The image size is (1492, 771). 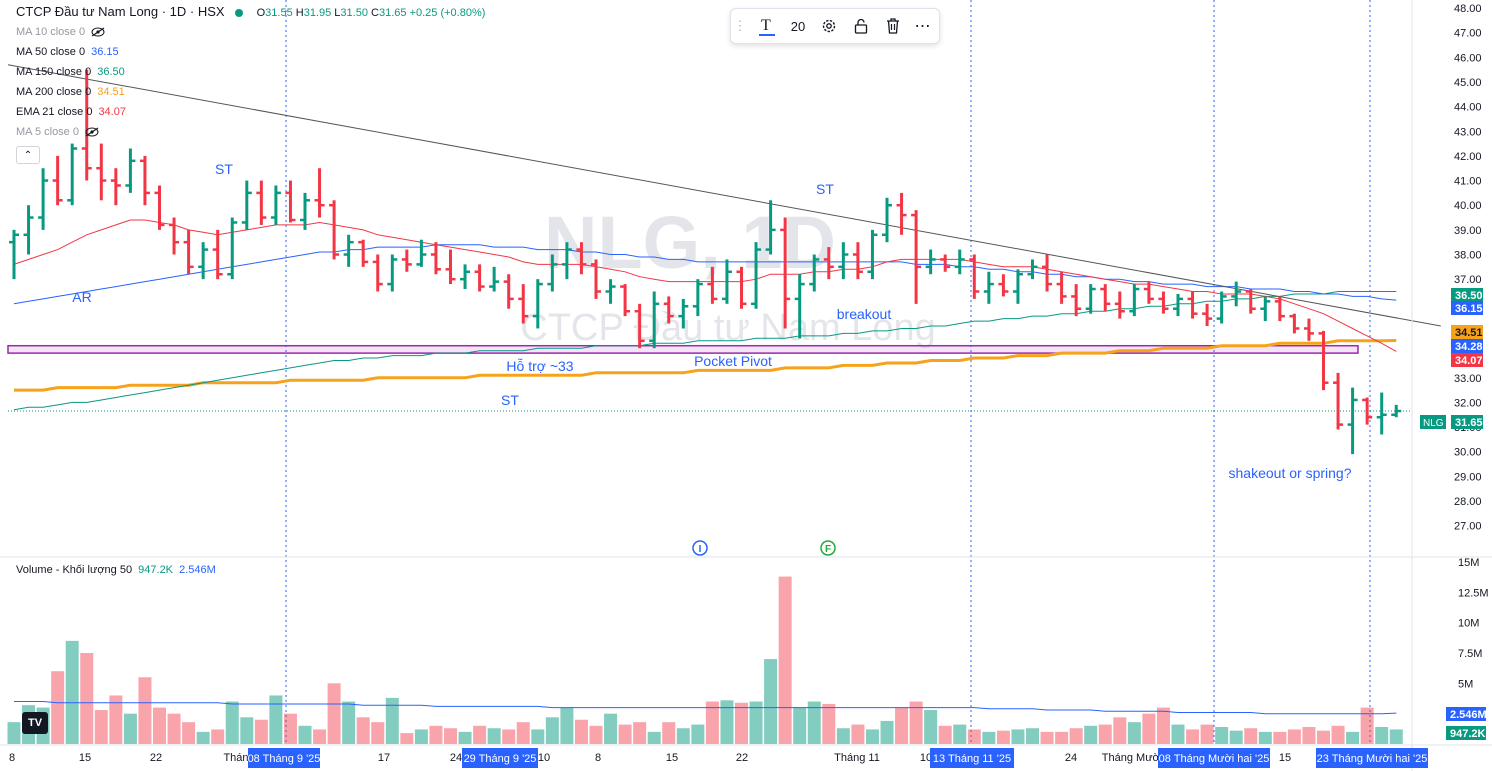 I want to click on symbol-title: CTCP Đầu tư Nam Long · 1D · HSX, so click(x=120, y=11).